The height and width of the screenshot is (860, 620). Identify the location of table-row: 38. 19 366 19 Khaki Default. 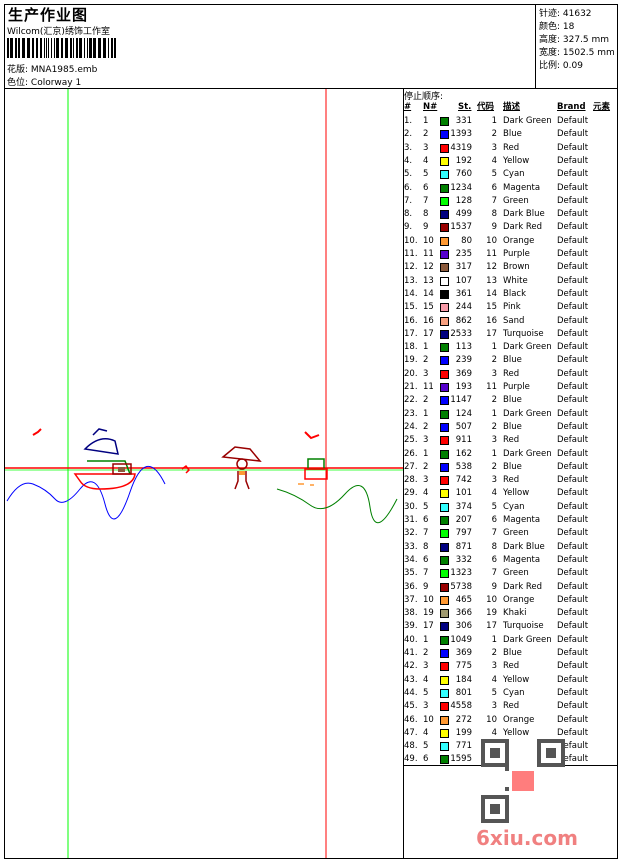
(510, 613).